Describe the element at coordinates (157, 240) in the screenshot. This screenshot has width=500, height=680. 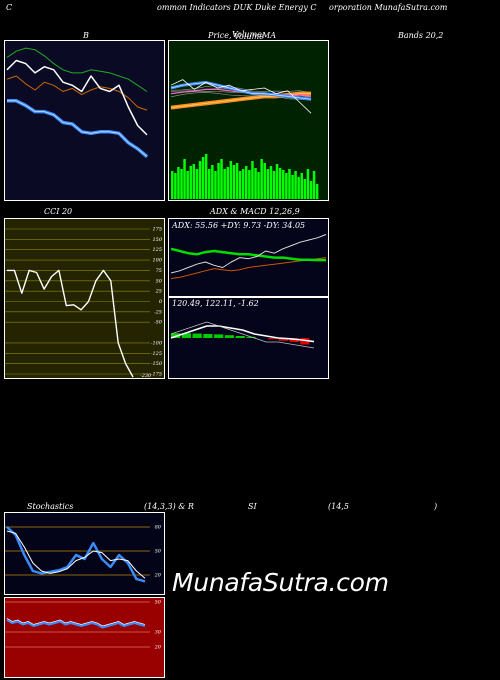
I see `cci-tick-label: 150` at that location.